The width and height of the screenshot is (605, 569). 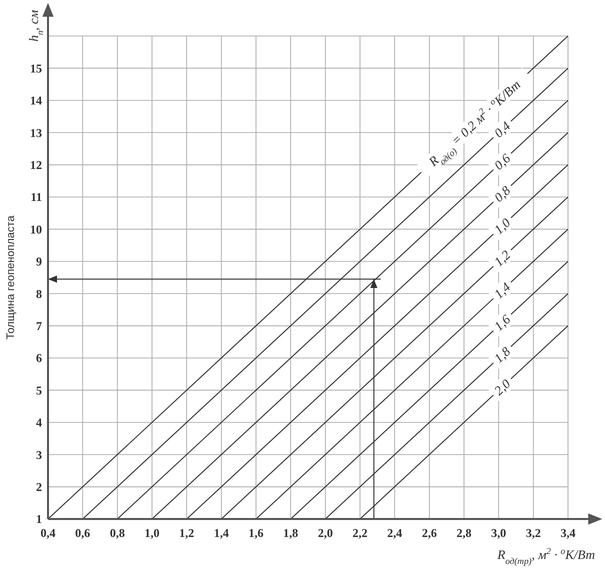 I want to click on y-tick-label: 15, so click(x=36, y=68).